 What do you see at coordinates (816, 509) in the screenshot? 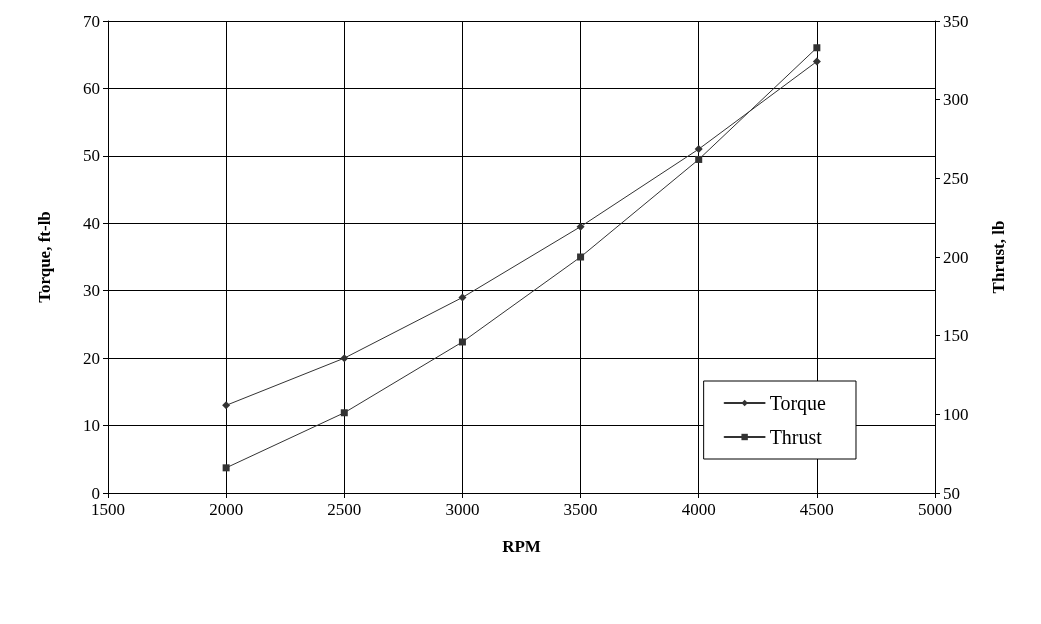
I see `x-tick-label: 4500` at bounding box center [816, 509].